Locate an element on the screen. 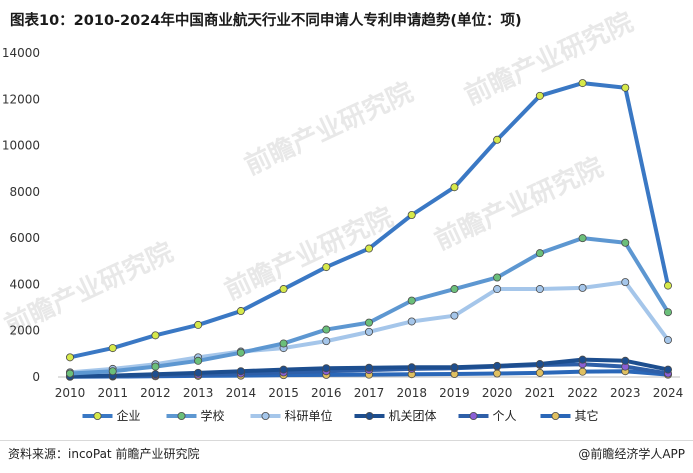 The width and height of the screenshot is (693, 473). x-tick-label: 2011 is located at coordinates (112, 393).